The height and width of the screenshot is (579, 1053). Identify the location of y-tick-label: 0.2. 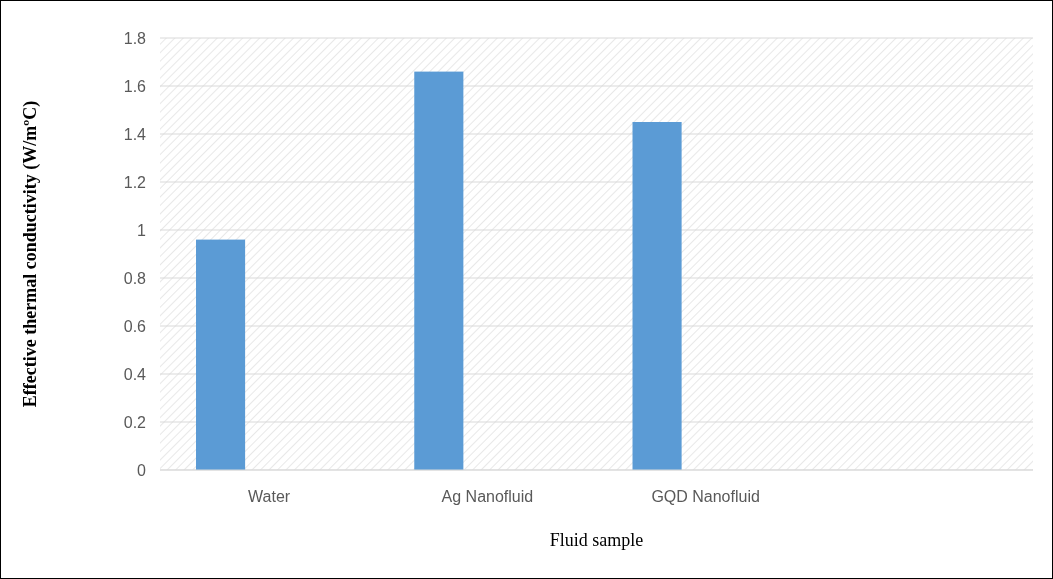
(135, 422).